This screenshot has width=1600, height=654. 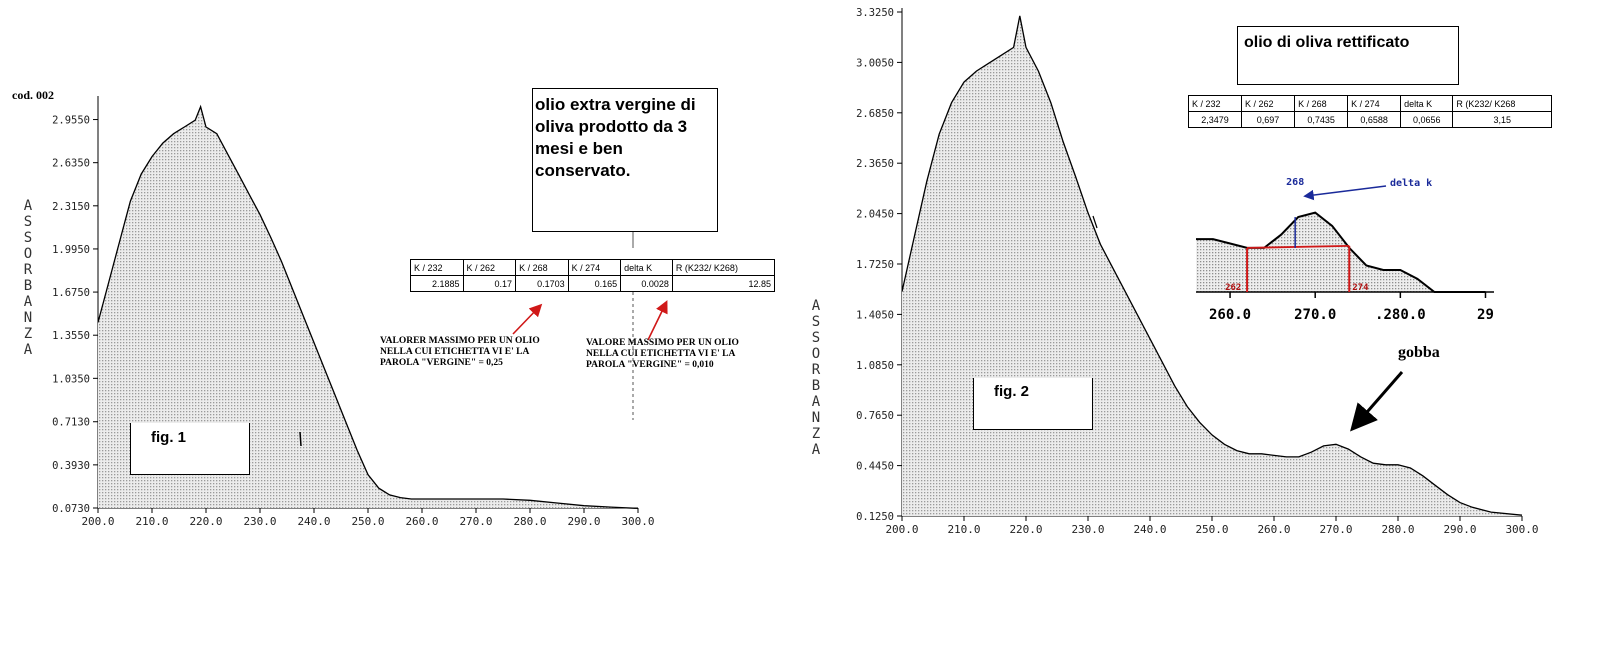 I want to click on y-tick-label: 0.7130, so click(x=71, y=423).